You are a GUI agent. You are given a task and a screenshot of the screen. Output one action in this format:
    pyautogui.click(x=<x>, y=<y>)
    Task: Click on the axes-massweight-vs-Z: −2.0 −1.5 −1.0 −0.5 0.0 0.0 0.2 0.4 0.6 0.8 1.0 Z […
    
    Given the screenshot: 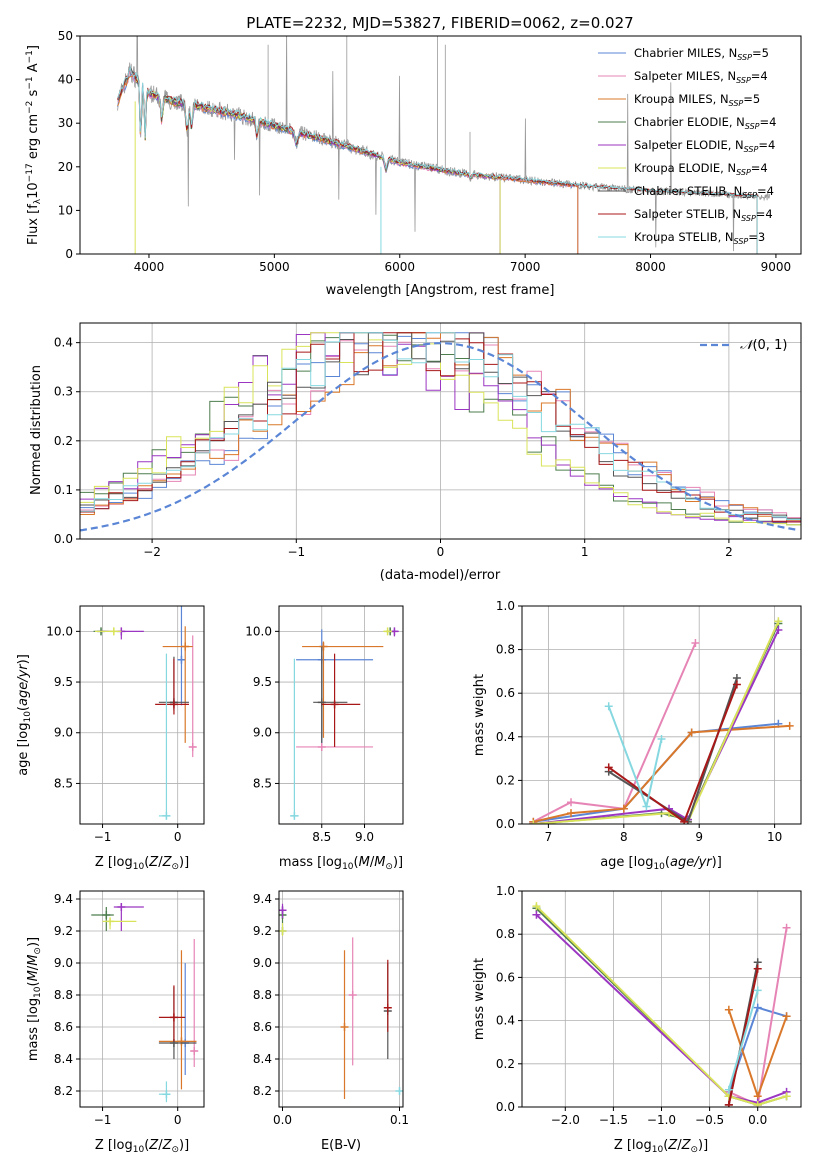 What is the action you would take?
    pyautogui.click(x=649, y=1019)
    